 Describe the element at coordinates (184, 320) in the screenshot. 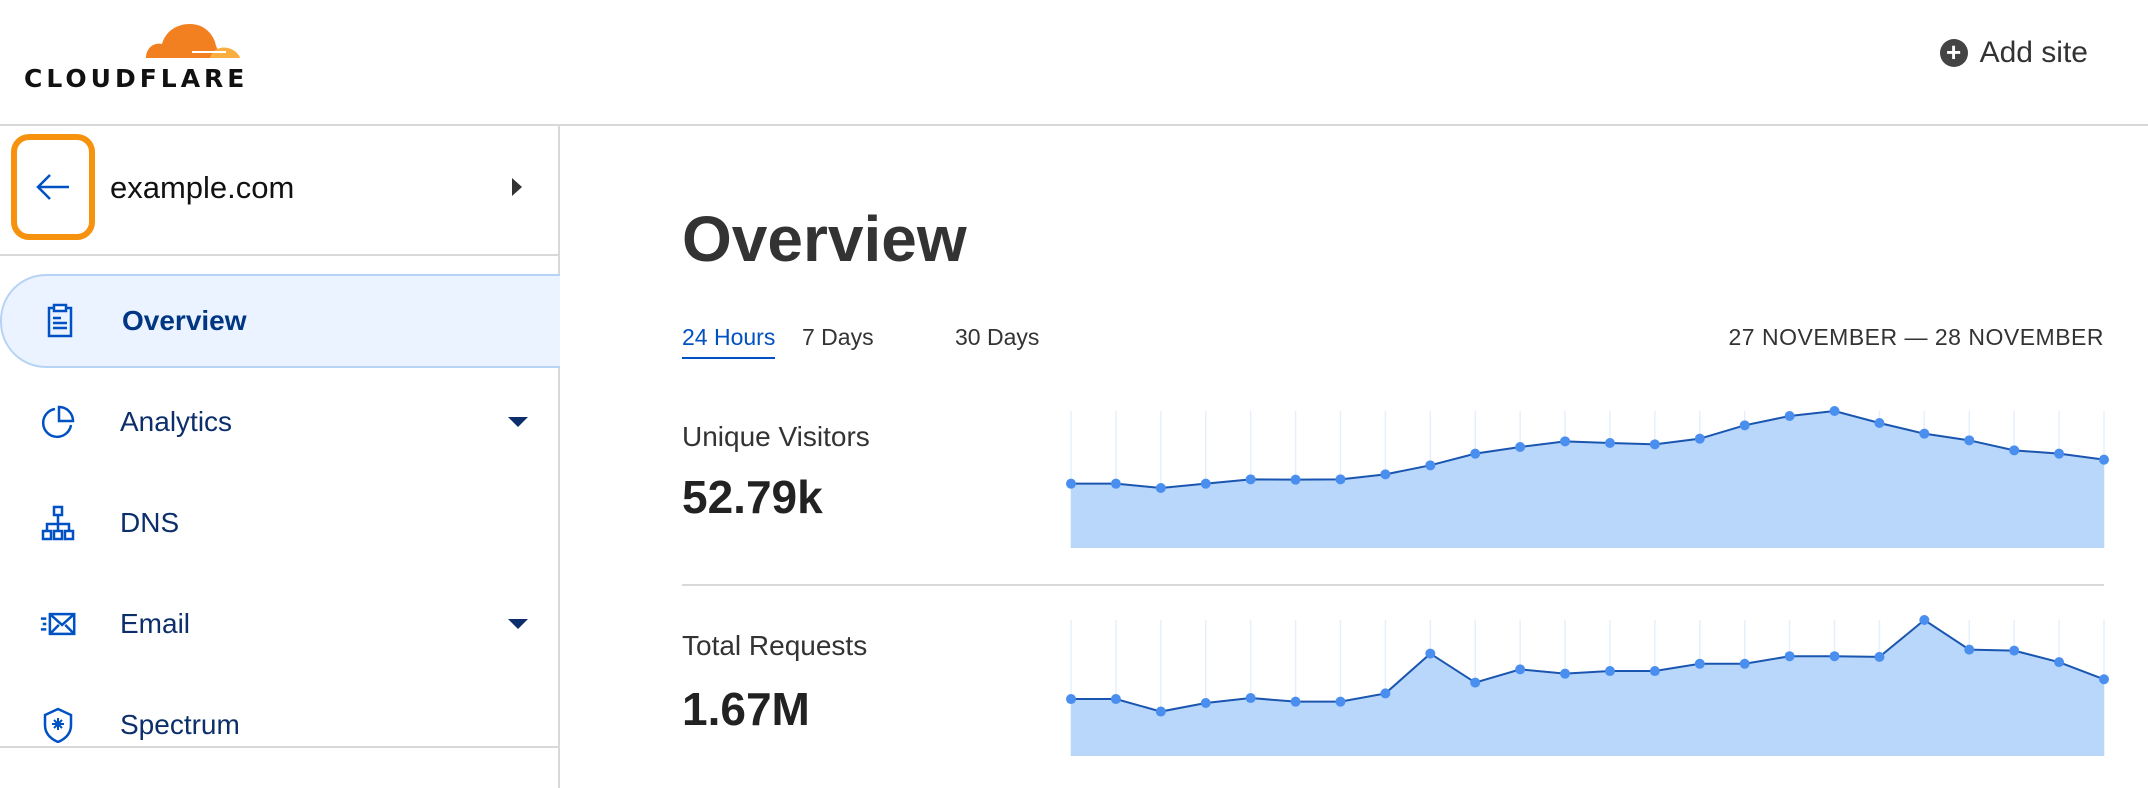

I see `sidebar-item-label: Overview` at that location.